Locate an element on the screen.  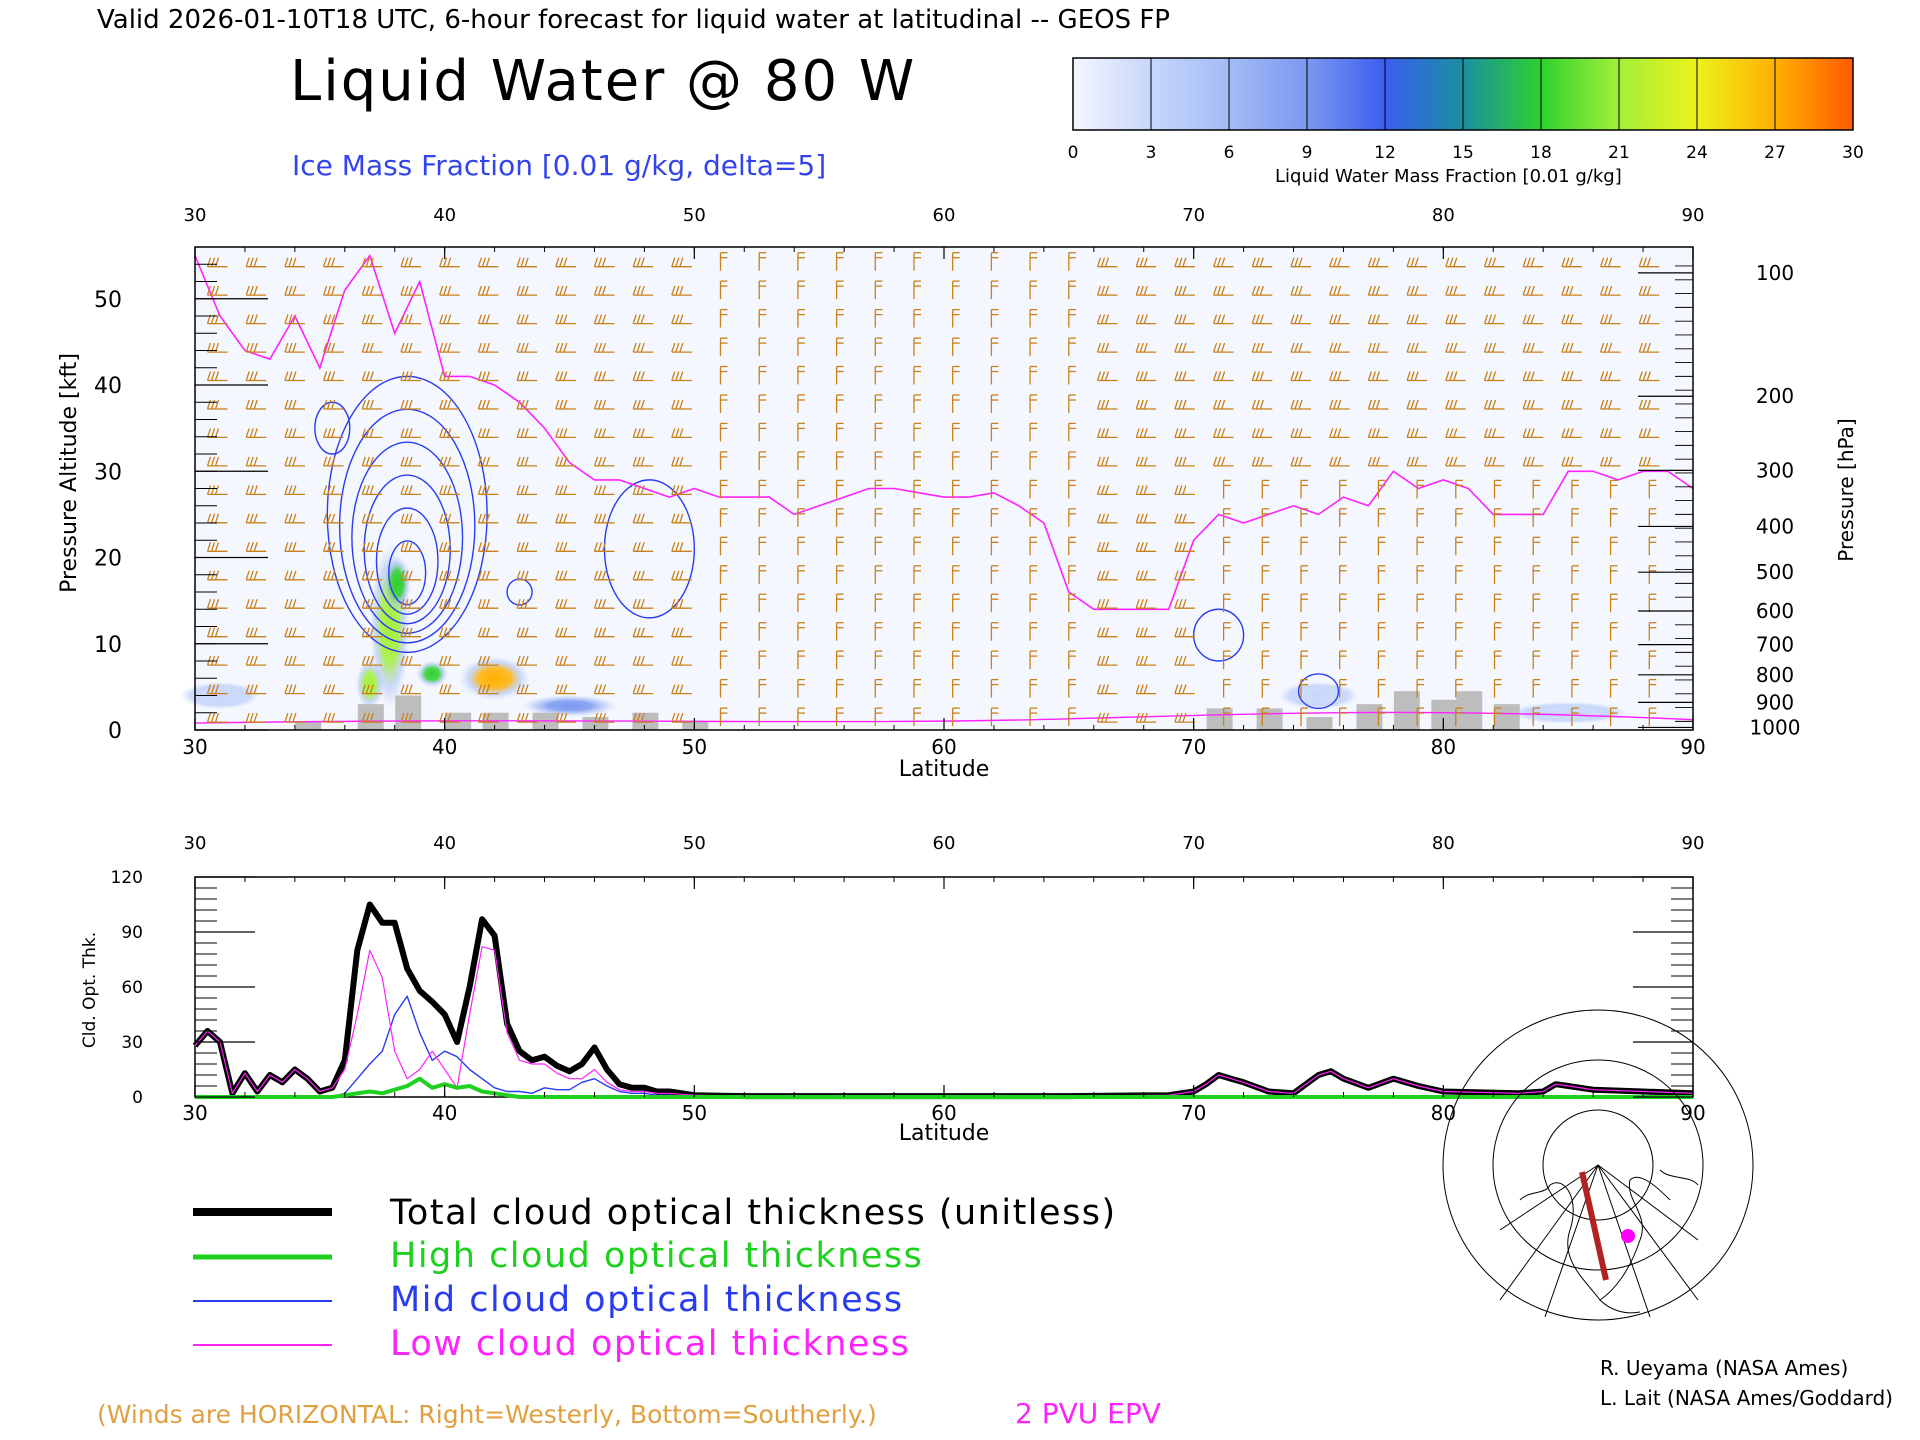
chart-subtitle: Ice Mass Fraction [0.01 g/kg, delta=5] is located at coordinates (559, 165).